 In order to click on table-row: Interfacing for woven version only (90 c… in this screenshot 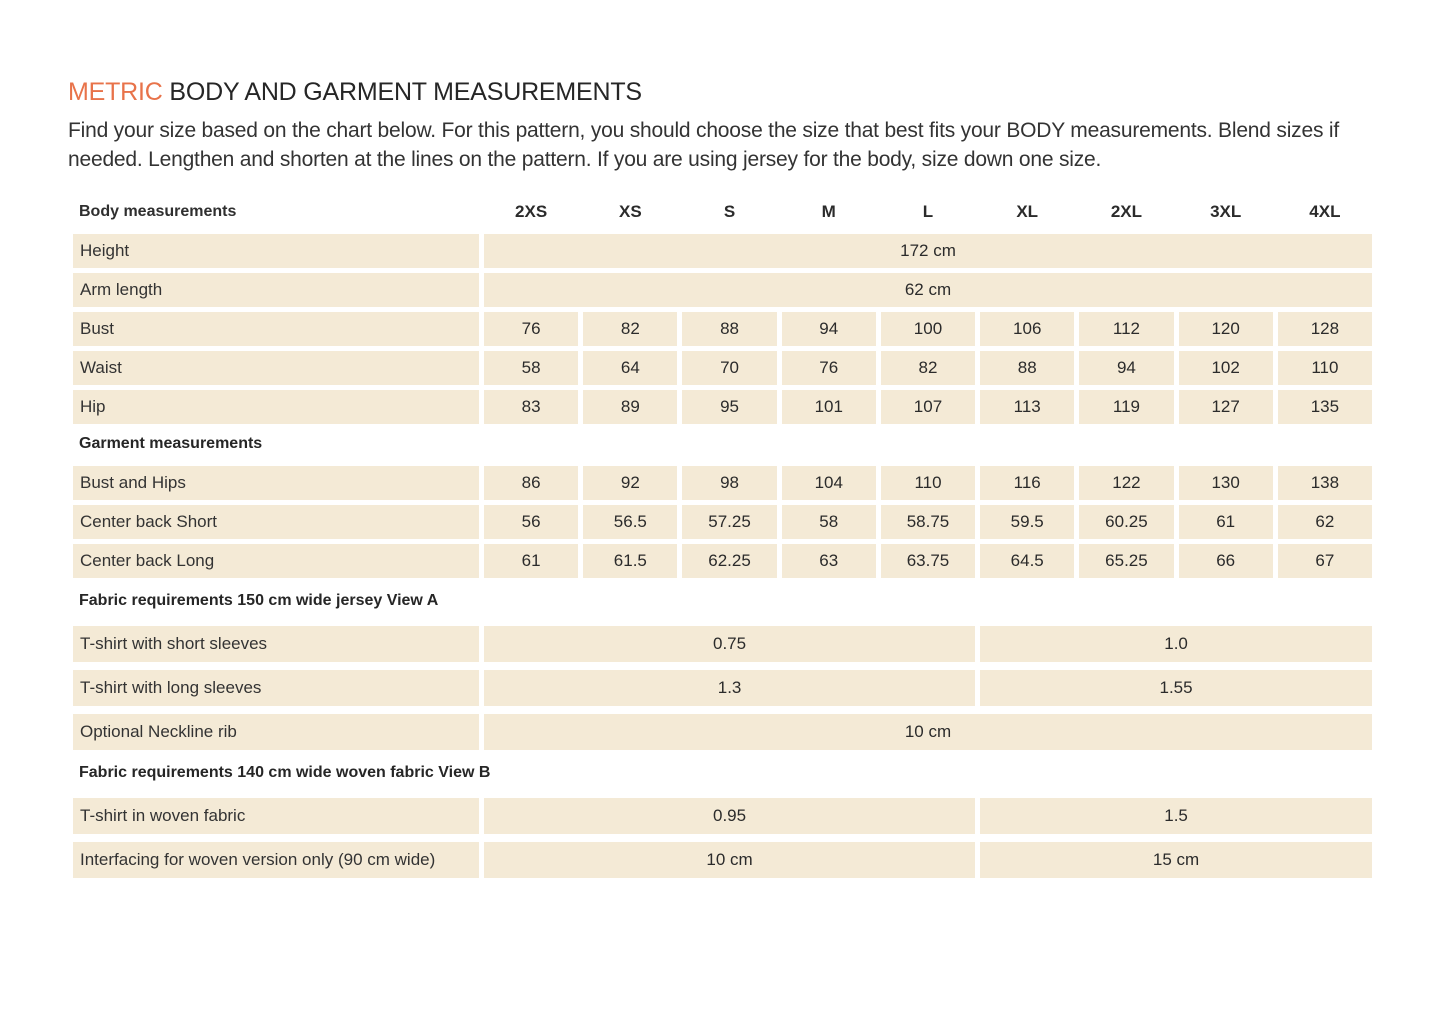, I will do `click(722, 860)`.